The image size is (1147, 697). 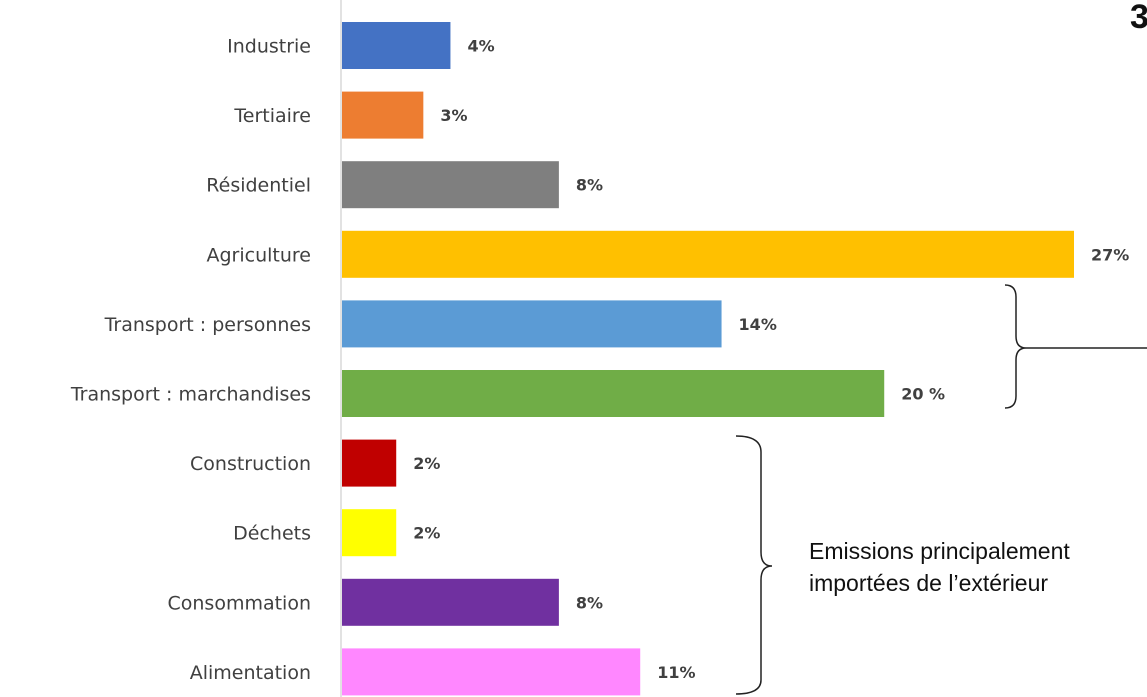 I want to click on value-label-agriculture: 27%, so click(x=1110, y=254).